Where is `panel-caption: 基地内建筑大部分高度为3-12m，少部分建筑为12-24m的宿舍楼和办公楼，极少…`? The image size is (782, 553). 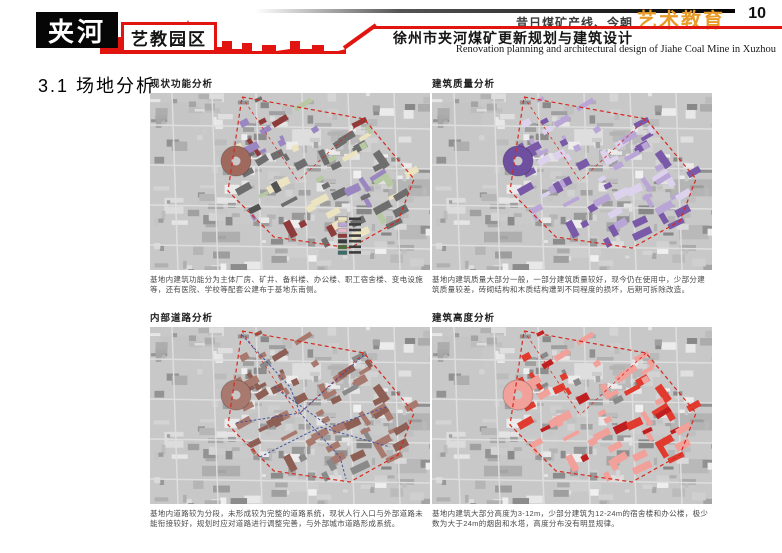
panel-caption: 基地内建筑大部分高度为3-12m，少部分建筑为12-24m的宿舍楼和办公楼，极少… is located at coordinates (570, 519).